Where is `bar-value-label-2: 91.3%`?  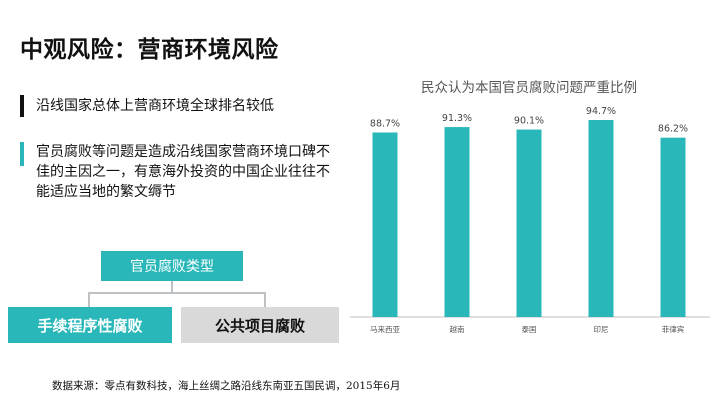 bar-value-label-2: 91.3% is located at coordinates (457, 118).